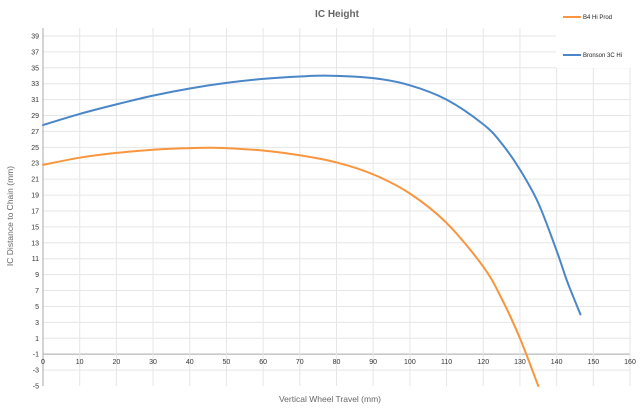 The width and height of the screenshot is (640, 418). I want to click on y-tick-label: 29, so click(35, 116).